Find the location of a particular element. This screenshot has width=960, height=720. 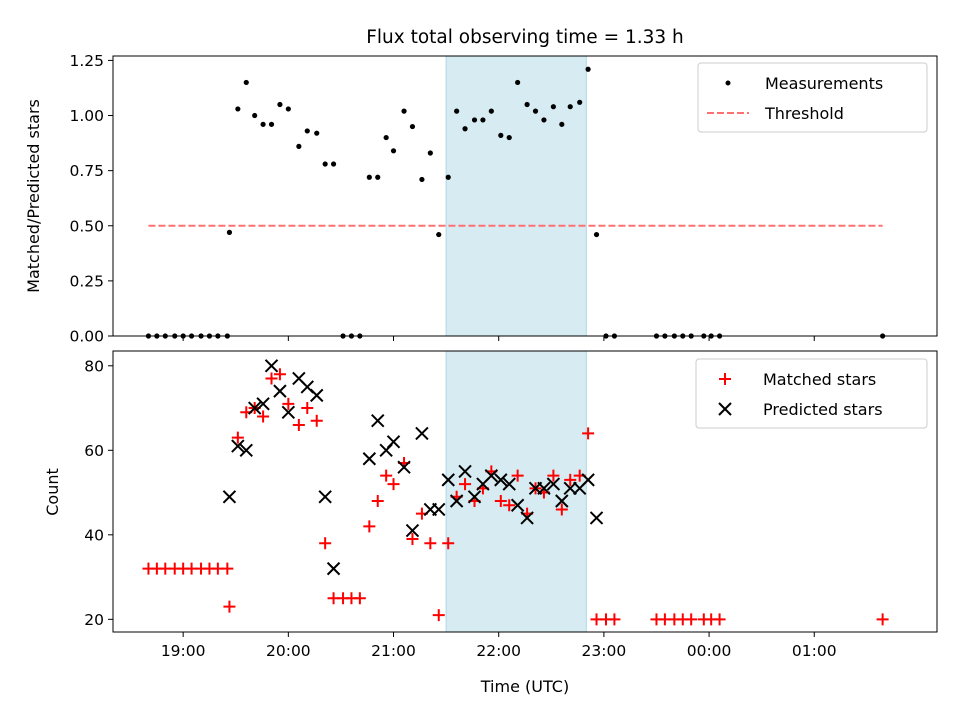

y-tick-label: 1.00 is located at coordinates (86, 116).